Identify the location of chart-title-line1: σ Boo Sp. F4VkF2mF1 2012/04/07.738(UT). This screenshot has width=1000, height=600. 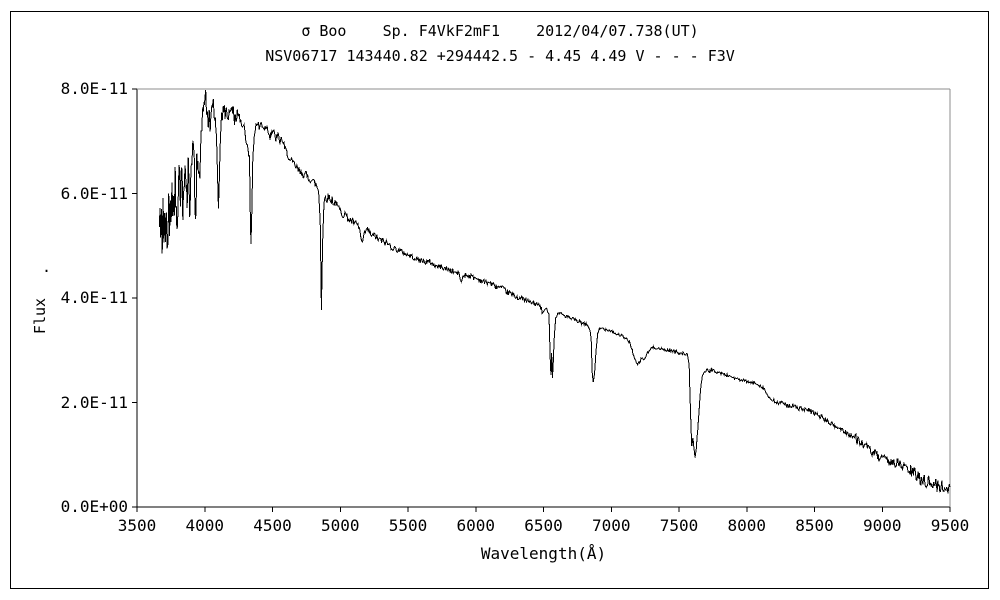
(500, 31).